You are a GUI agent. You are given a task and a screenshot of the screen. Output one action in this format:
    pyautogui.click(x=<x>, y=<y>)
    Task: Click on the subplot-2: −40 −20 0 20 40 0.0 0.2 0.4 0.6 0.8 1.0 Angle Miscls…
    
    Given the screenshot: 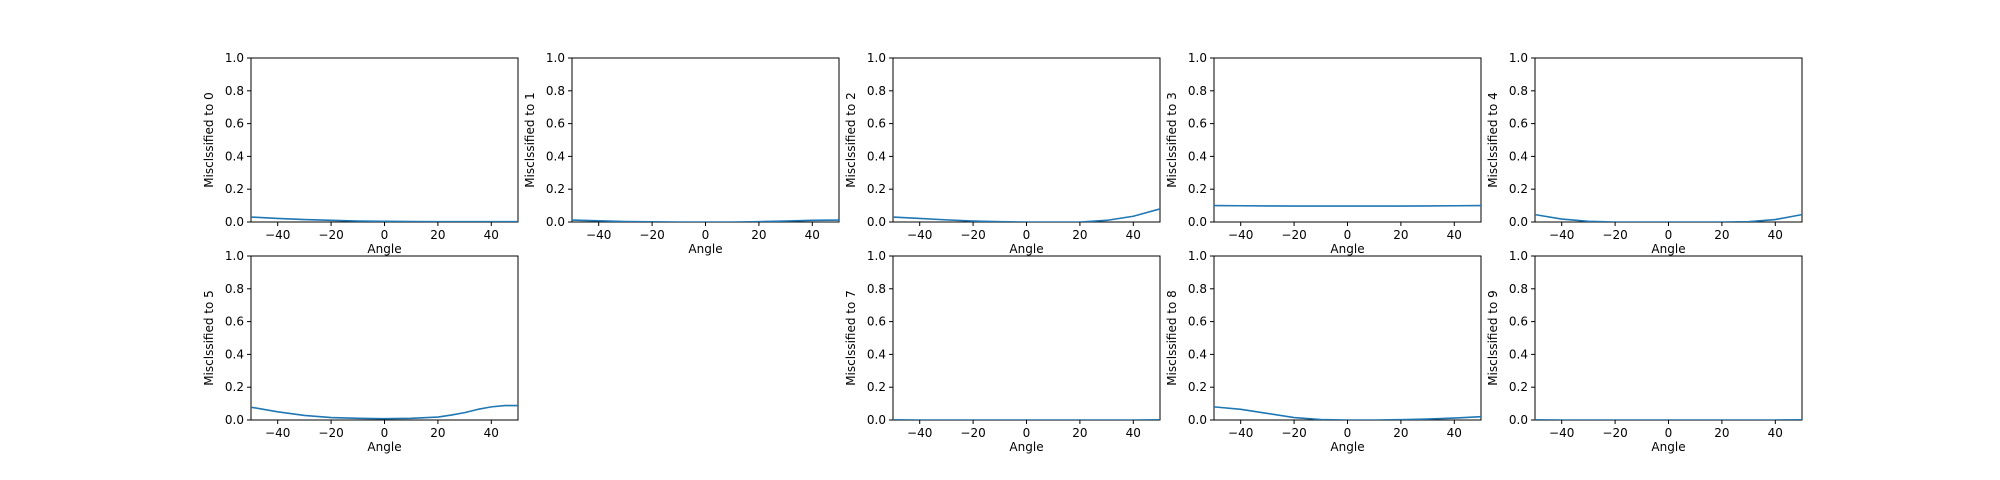 What is the action you would take?
    pyautogui.click(x=1002, y=153)
    